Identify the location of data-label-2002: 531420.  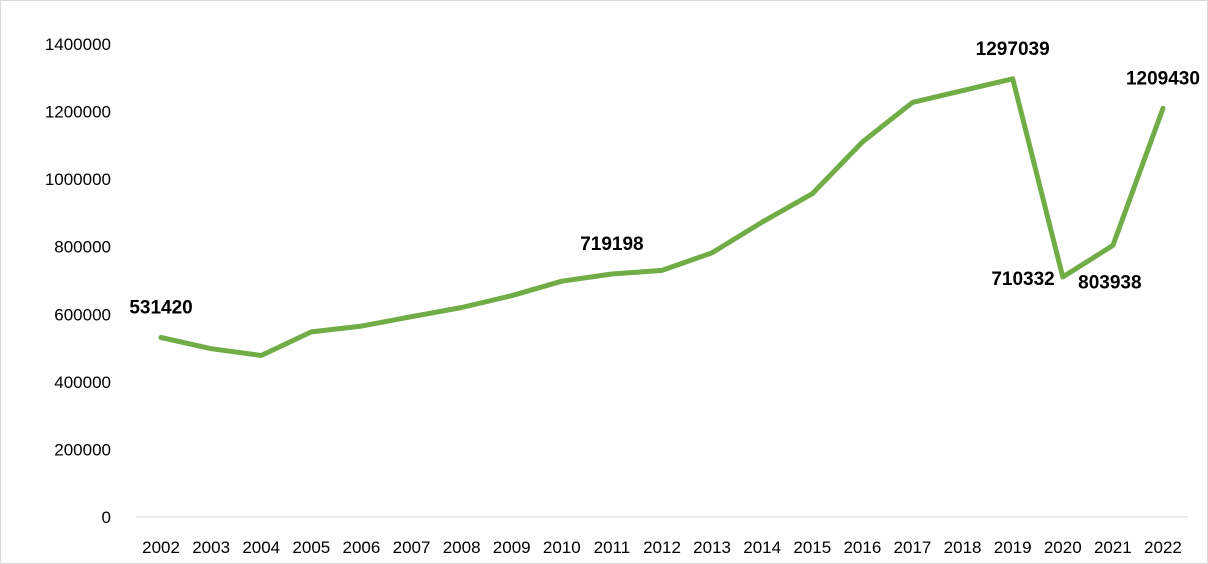
(160, 307).